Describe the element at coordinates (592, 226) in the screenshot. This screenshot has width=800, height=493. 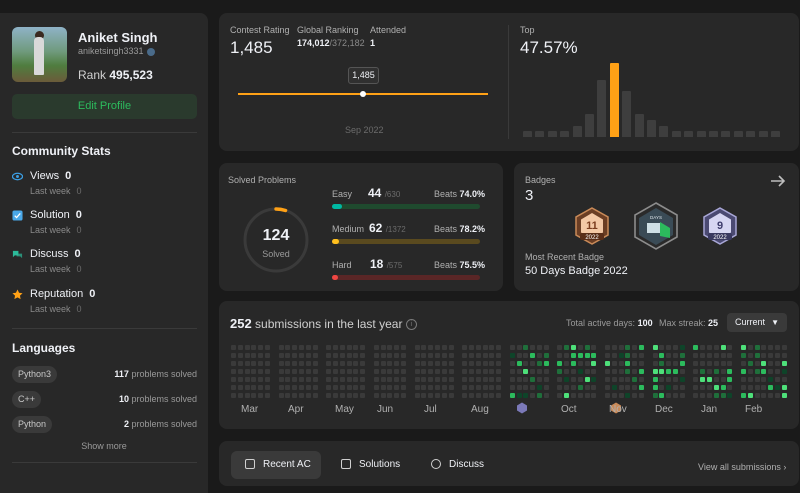
I see `badge-annual-11: 11 2022` at that location.